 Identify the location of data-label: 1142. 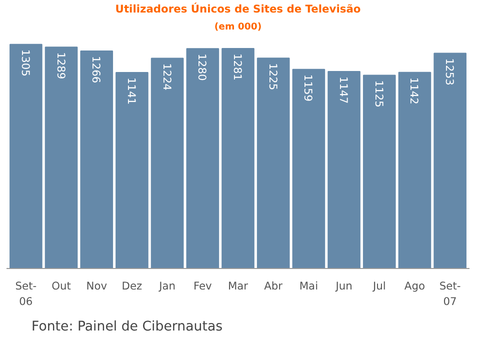
(414, 90).